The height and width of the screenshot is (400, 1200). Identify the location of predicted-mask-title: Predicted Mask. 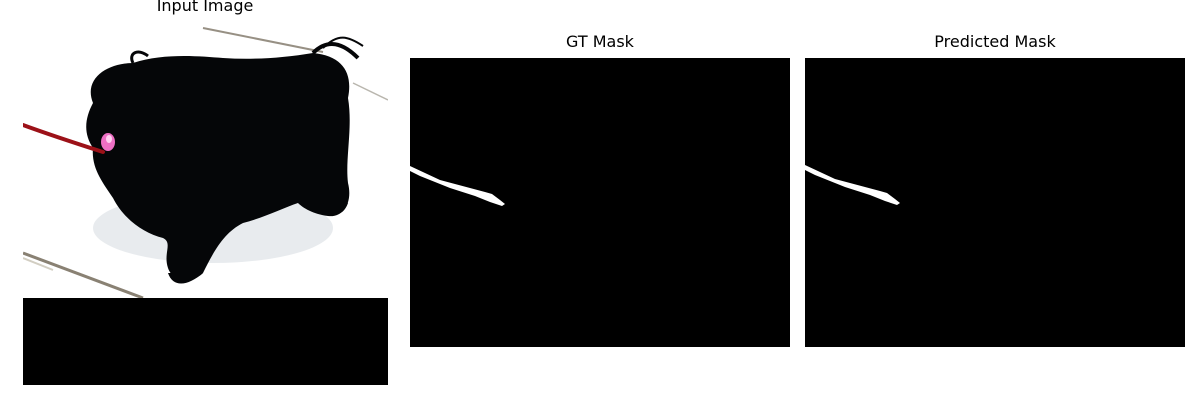
(995, 41).